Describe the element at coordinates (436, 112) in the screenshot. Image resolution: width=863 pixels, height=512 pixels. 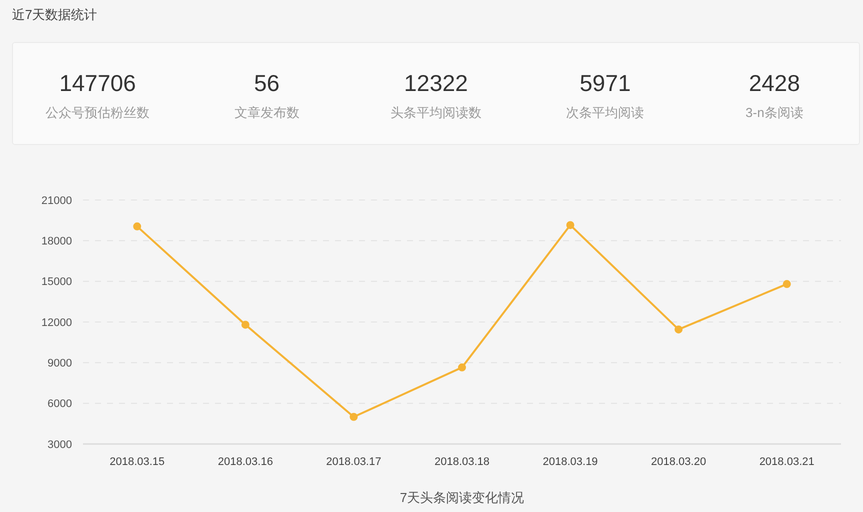
I see `category-label: 头条平均阅读数` at that location.